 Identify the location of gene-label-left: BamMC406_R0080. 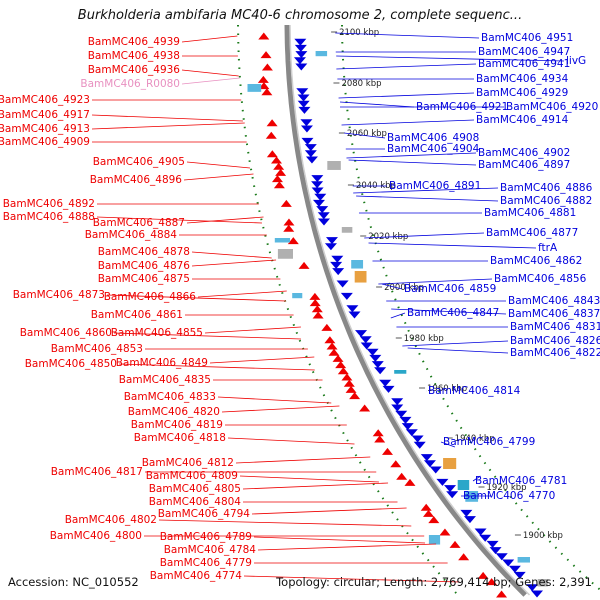
(130, 84).